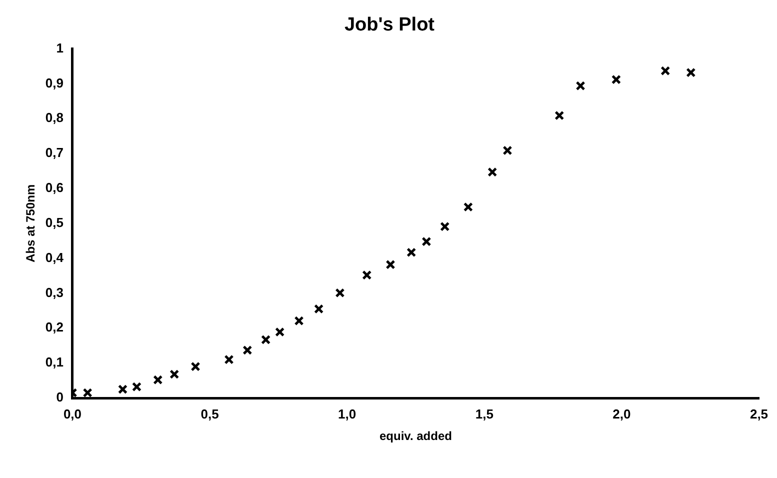  Describe the element at coordinates (759, 414) in the screenshot. I see `x-tick-label: 2,5` at that location.